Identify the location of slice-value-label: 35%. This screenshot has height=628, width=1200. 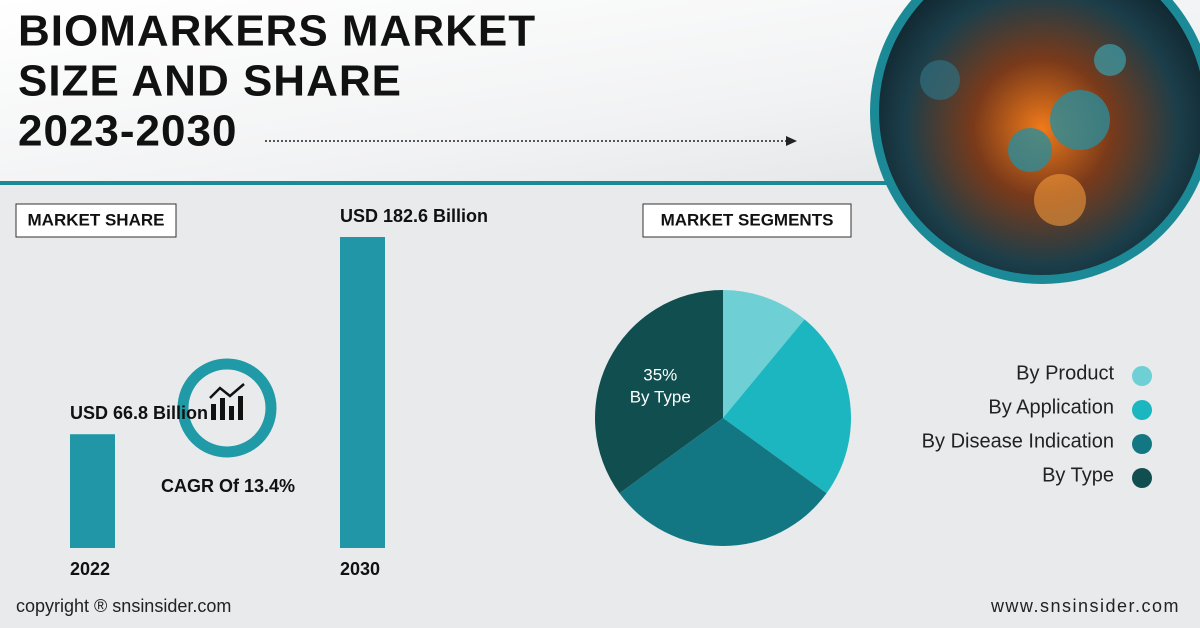
(660, 375).